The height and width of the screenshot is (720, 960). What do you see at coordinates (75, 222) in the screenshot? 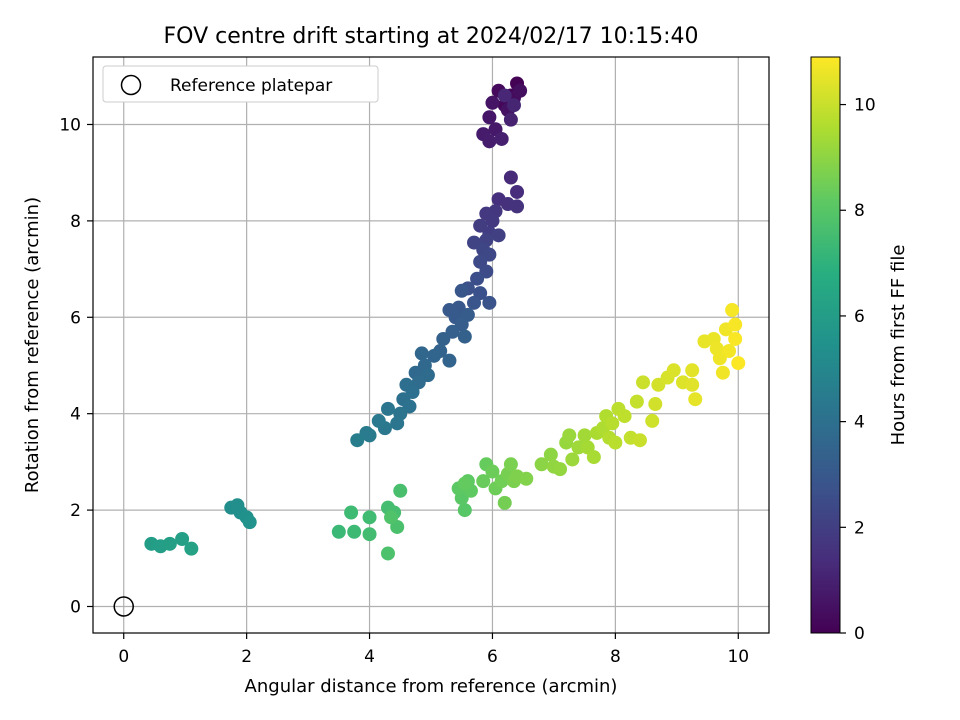
I see `y-tick-label: 8` at bounding box center [75, 222].